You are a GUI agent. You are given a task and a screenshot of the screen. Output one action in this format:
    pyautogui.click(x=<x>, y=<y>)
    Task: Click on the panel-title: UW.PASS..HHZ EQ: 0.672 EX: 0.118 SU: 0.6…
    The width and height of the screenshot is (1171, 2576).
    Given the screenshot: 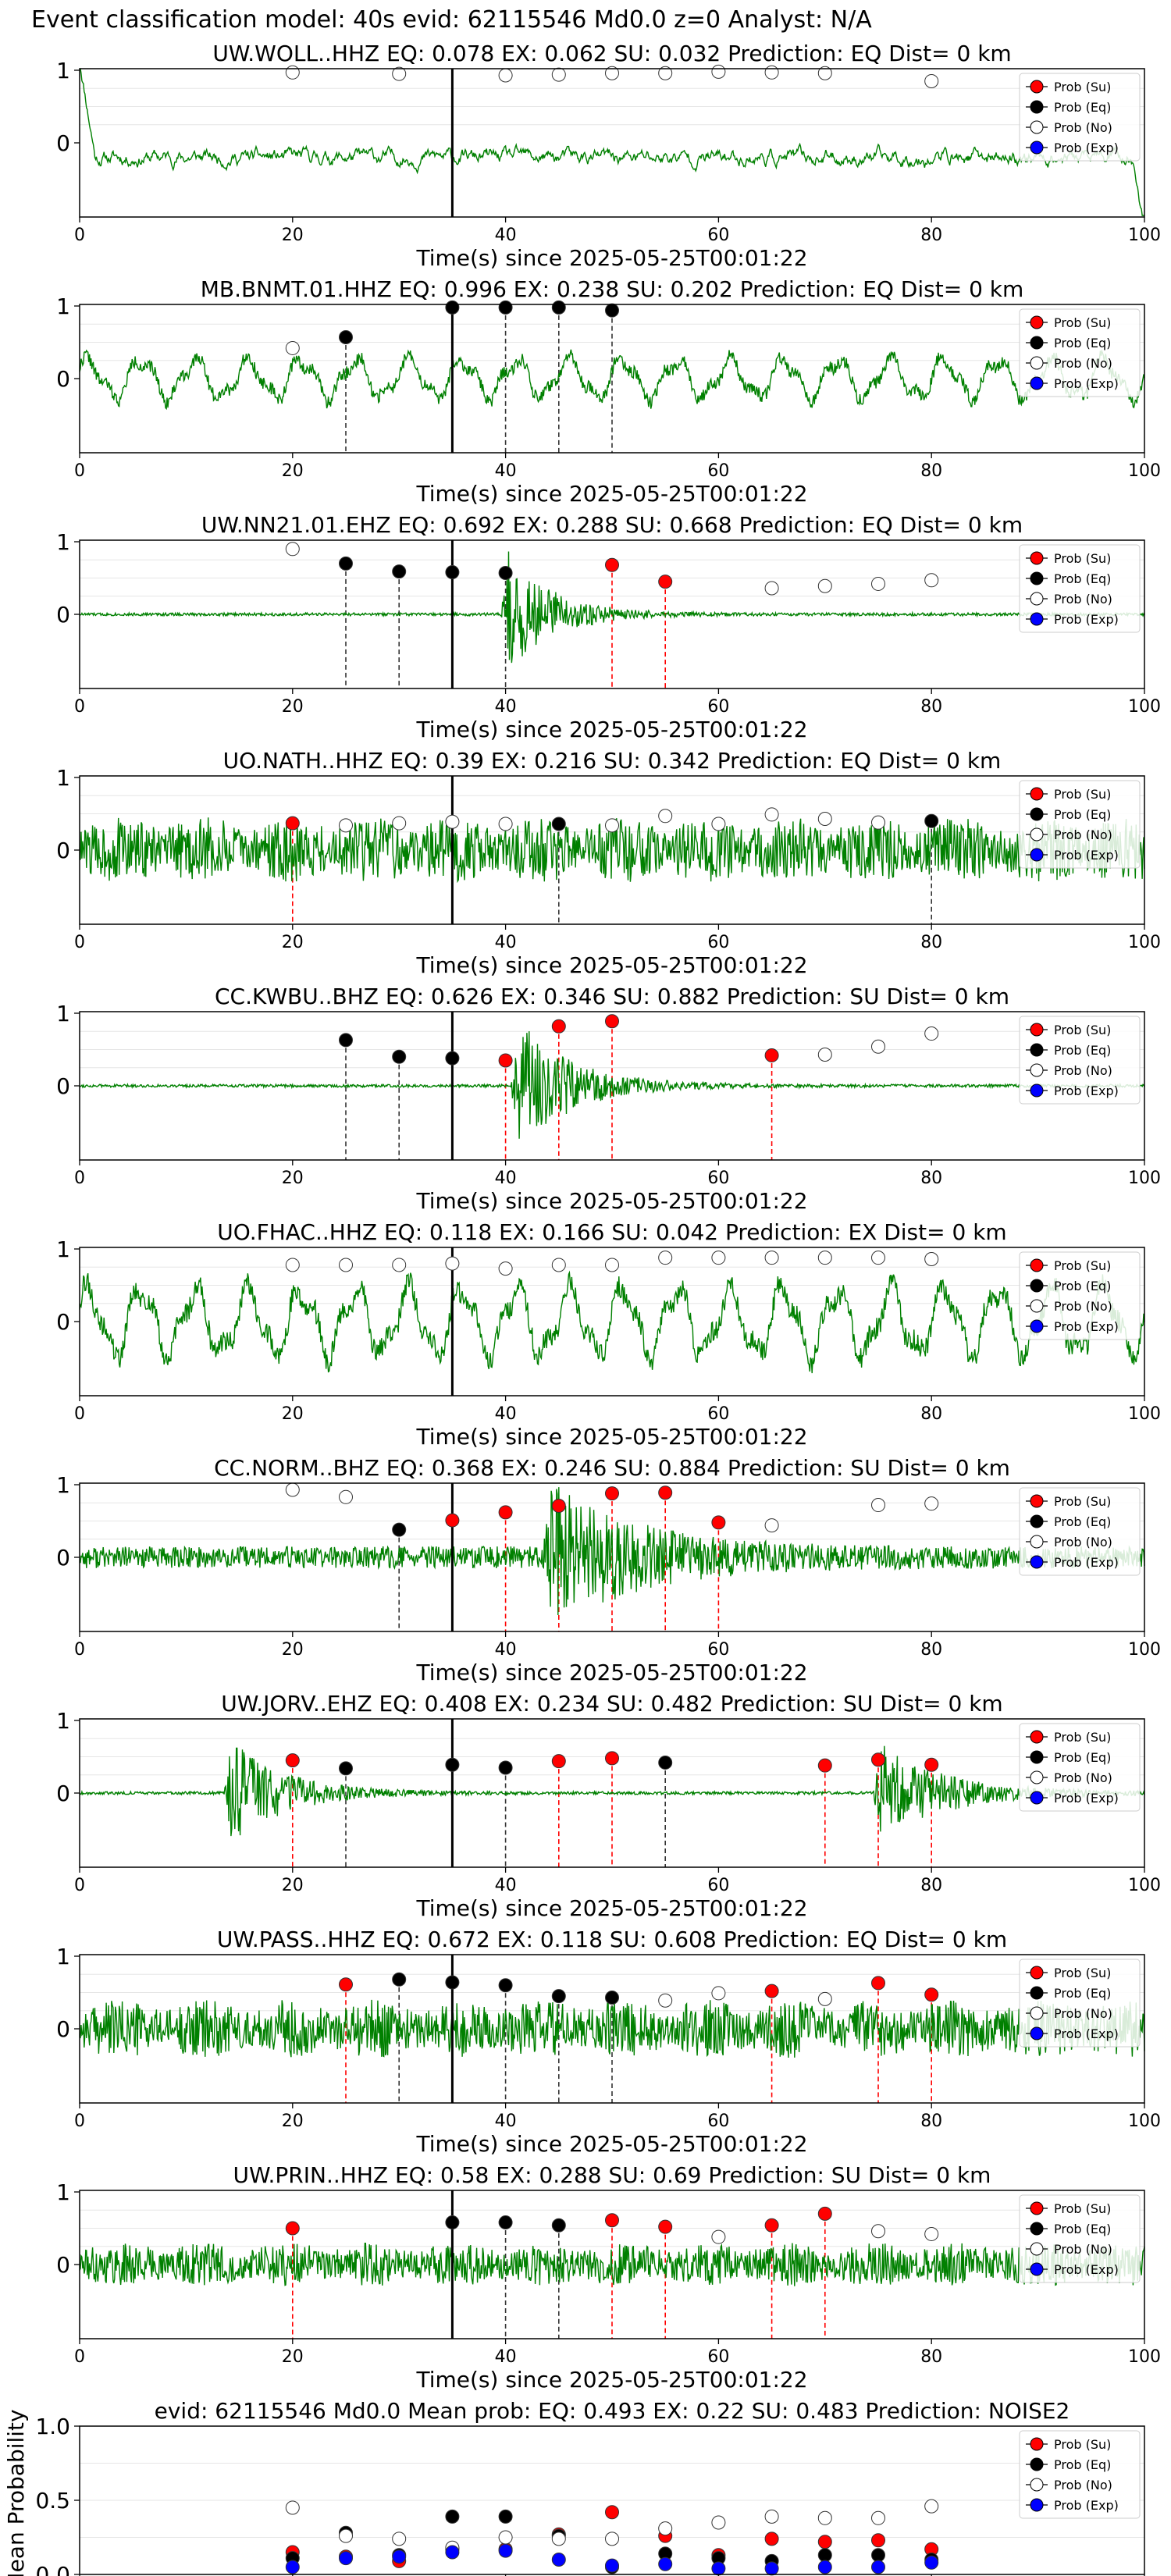 What is the action you would take?
    pyautogui.click(x=612, y=1939)
    